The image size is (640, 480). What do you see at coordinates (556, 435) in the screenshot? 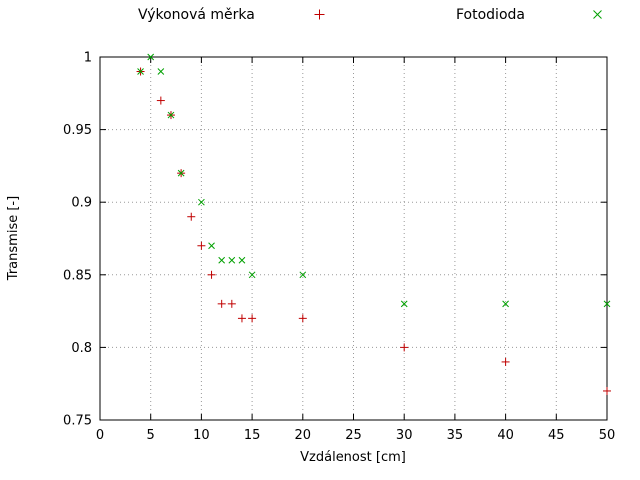
I see `x-tick-label: 45` at bounding box center [556, 435].